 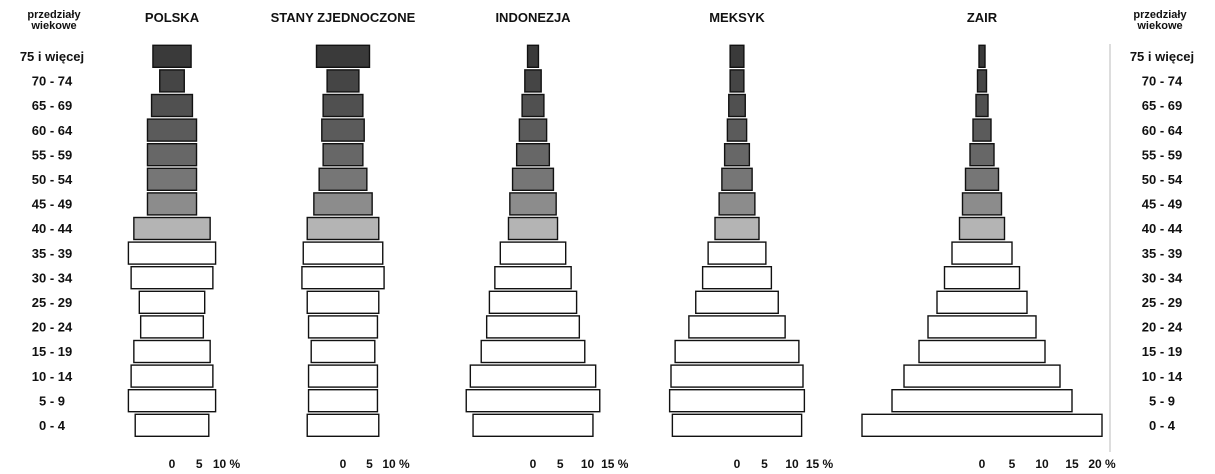 What do you see at coordinates (52, 179) in the screenshot?
I see `age-label-left: 50 - 54` at bounding box center [52, 179].